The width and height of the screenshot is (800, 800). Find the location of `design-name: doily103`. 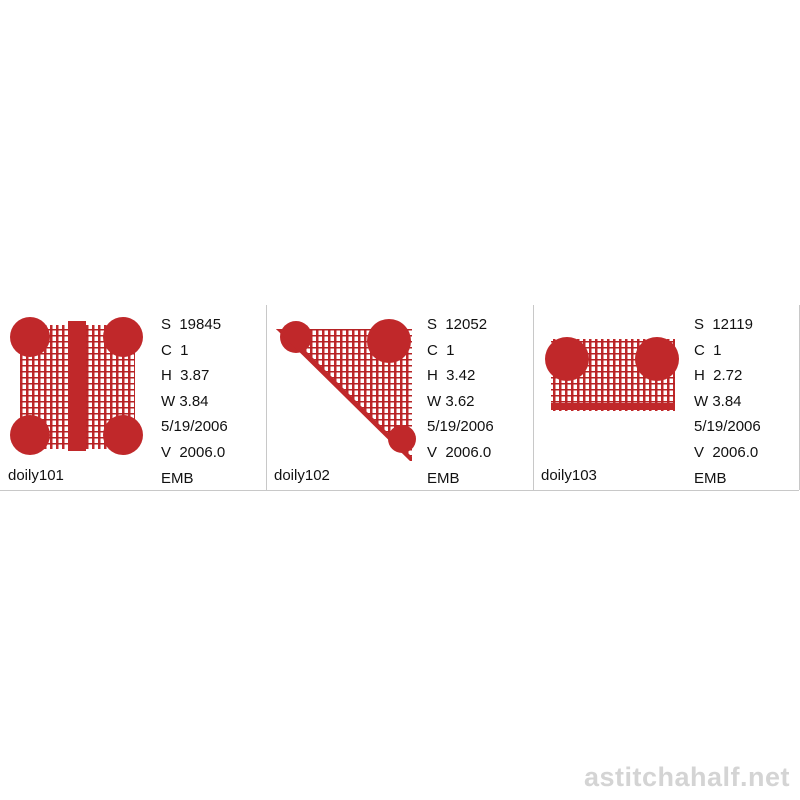

design-name: doily103 is located at coordinates (569, 475).